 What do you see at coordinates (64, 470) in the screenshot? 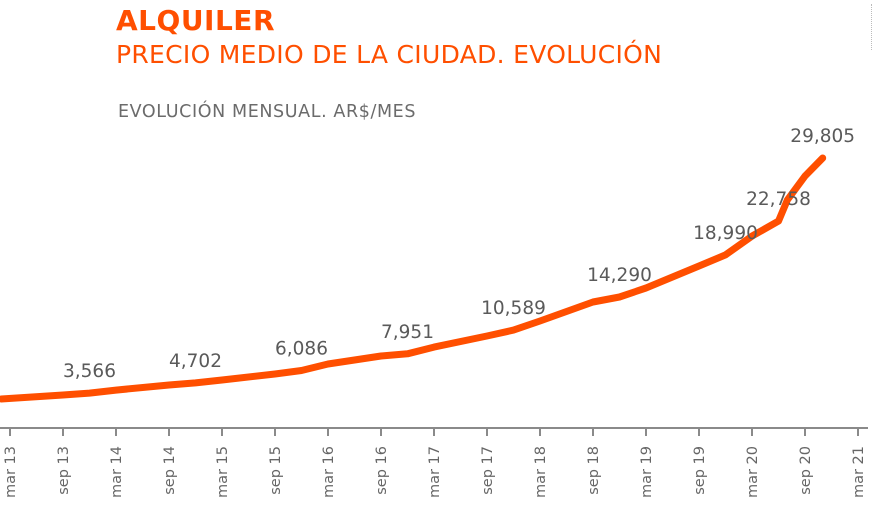
I see `x-tick-label: sep 13` at bounding box center [64, 470].